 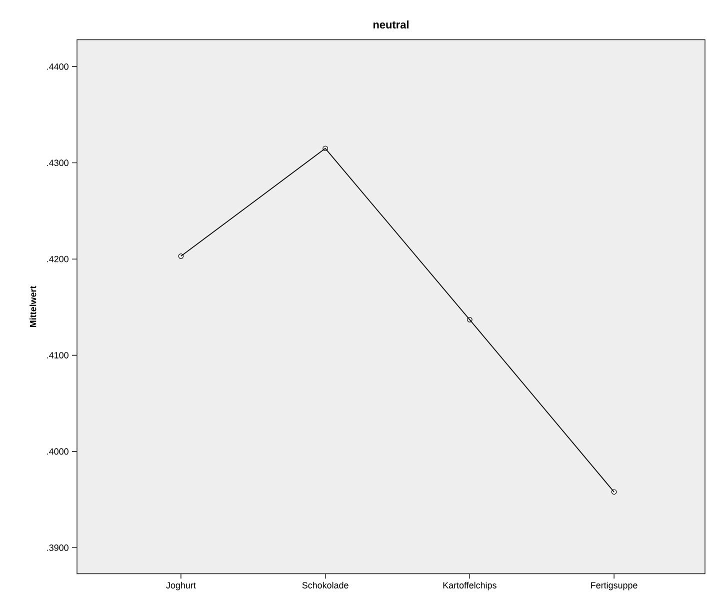 What do you see at coordinates (33, 307) in the screenshot?
I see `y-axis-title: Mittelwert` at bounding box center [33, 307].